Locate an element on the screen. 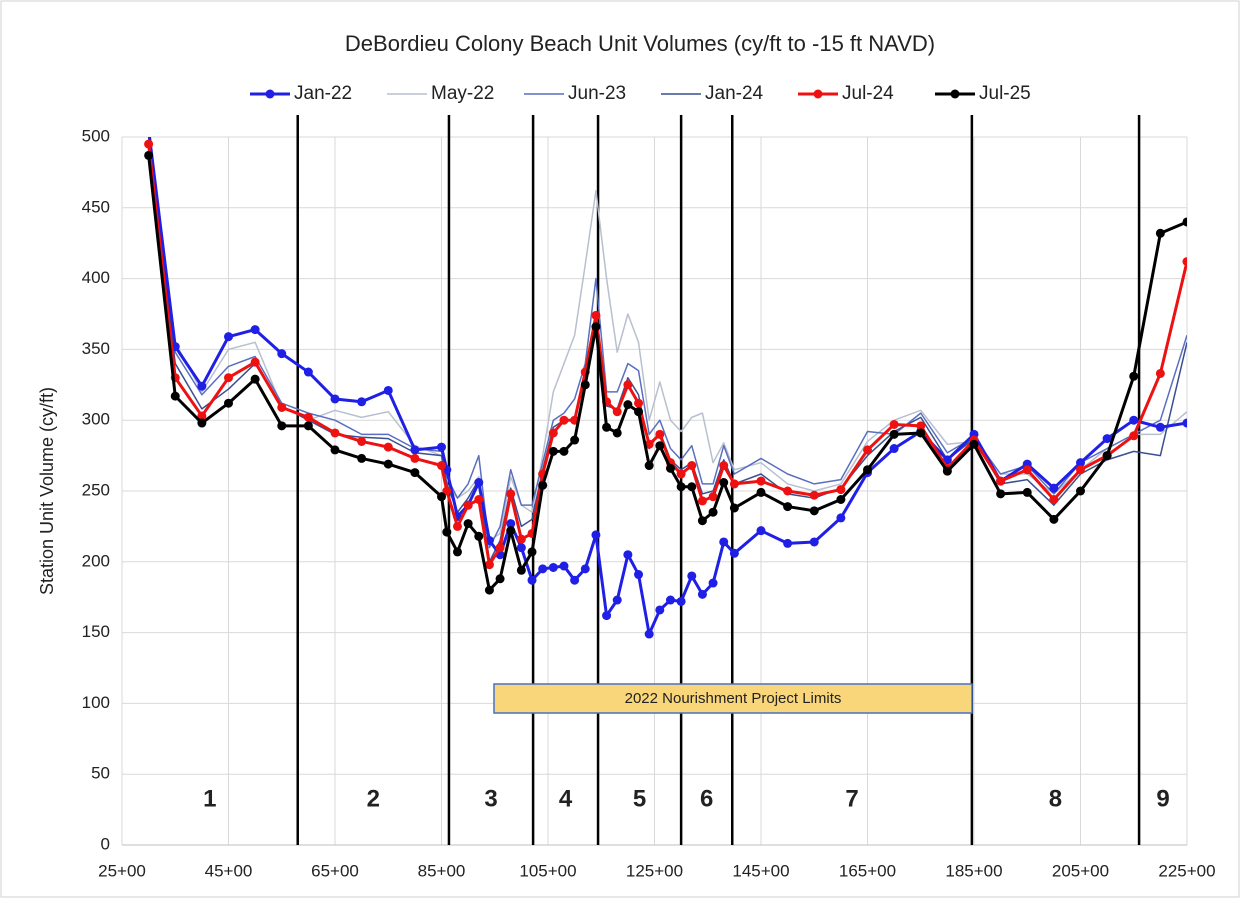 This screenshot has height=903, width=1241. annotation-box is located at coordinates (733, 698).